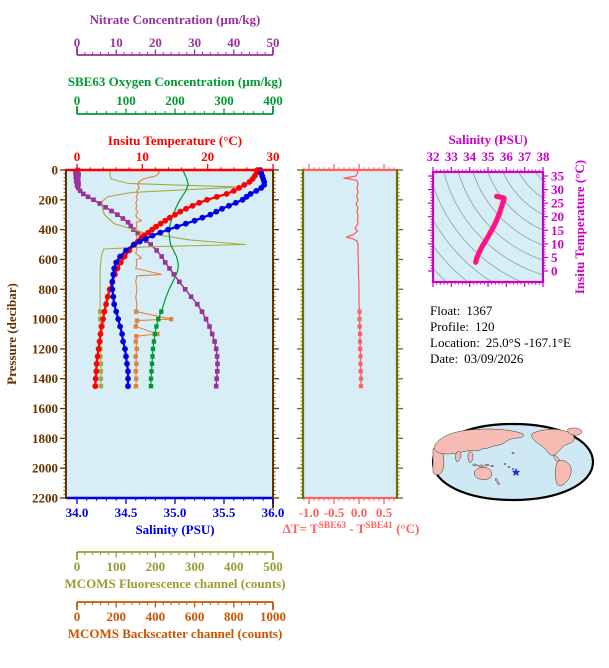 The image size is (609, 668). What do you see at coordinates (384, 512) in the screenshot?
I see `axis-tick-label: 0.5` at bounding box center [384, 512].